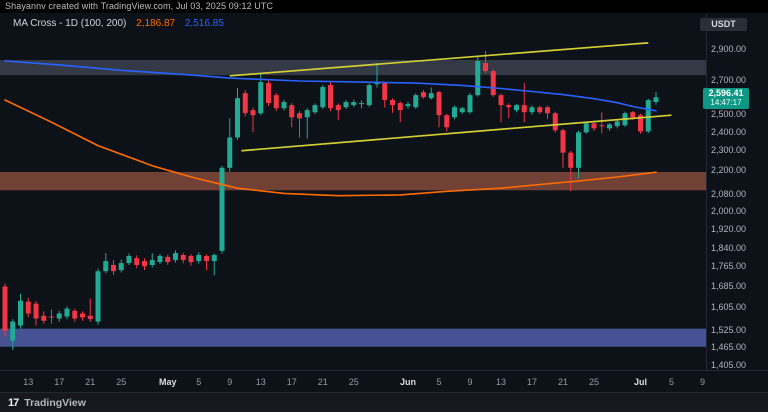 The width and height of the screenshot is (768, 412). What do you see at coordinates (384, 381) in the screenshot?
I see `time-scale: 13 17 21 25 May 5 9 13 17 21 25 Jun 5 9 13 17 21 25 Jul 5 9` at bounding box center [384, 381].